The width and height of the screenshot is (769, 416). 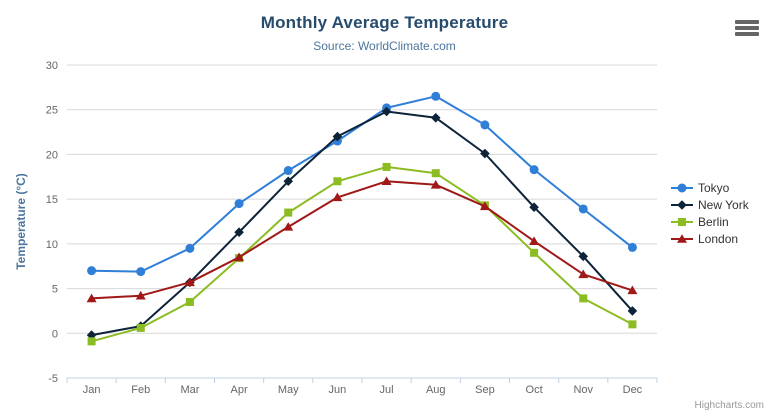 I want to click on chart-legend: Tokyo New York Berlin London, so click(x=710, y=213).